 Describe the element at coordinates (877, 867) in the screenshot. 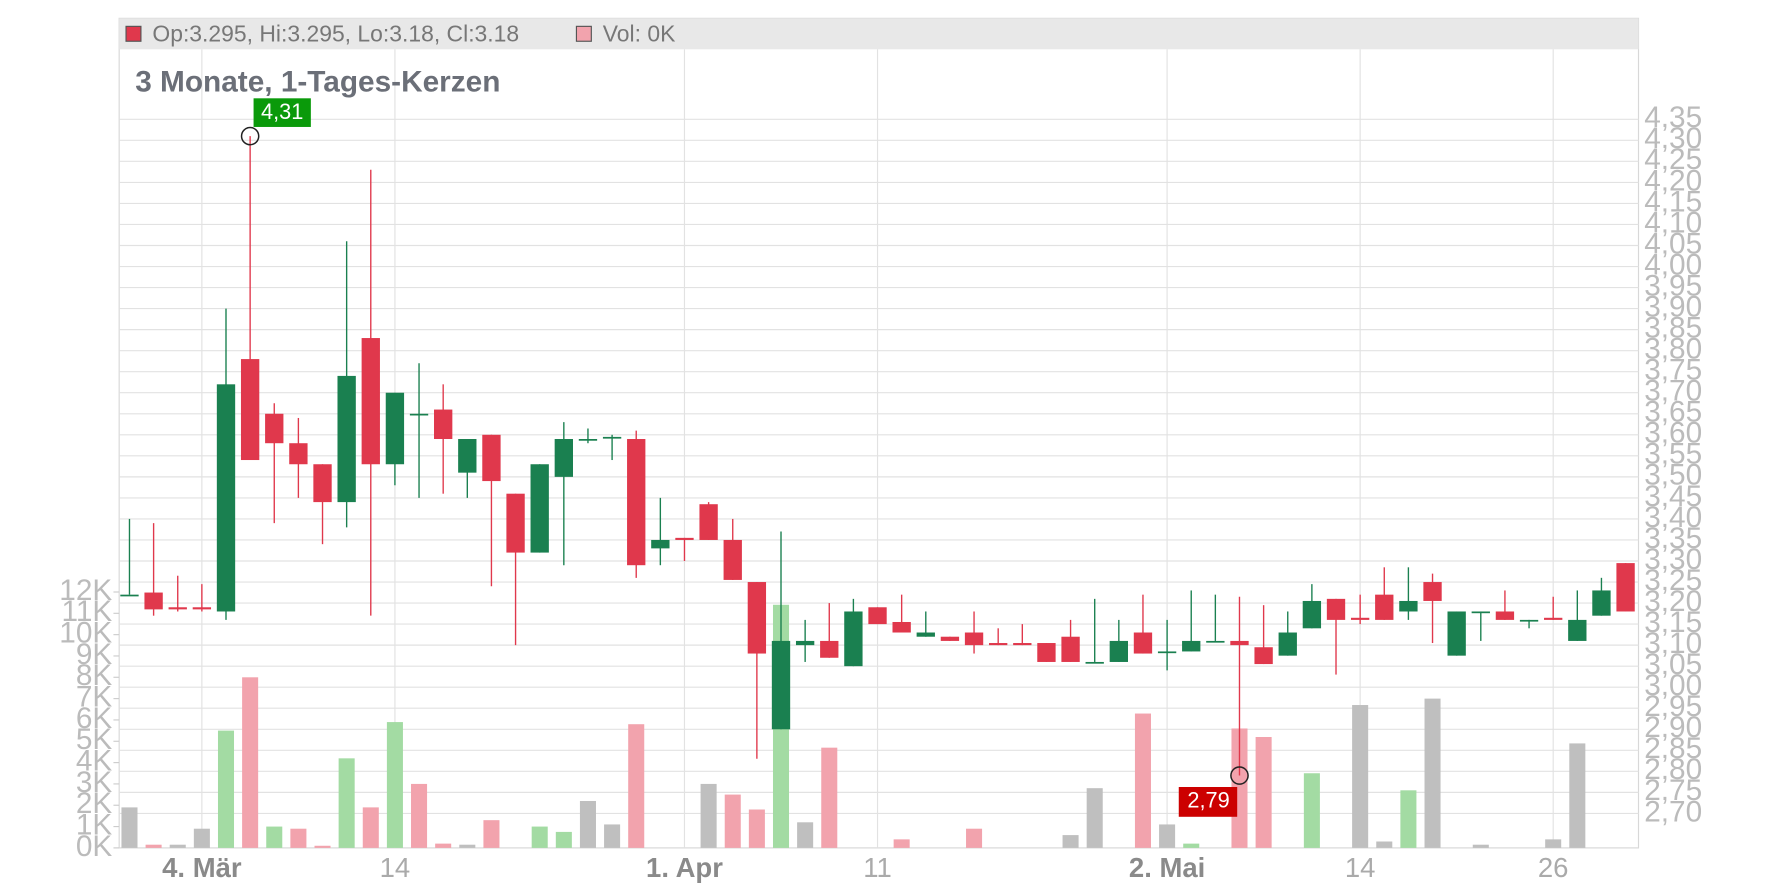

I see `x-tick-label: 11` at that location.